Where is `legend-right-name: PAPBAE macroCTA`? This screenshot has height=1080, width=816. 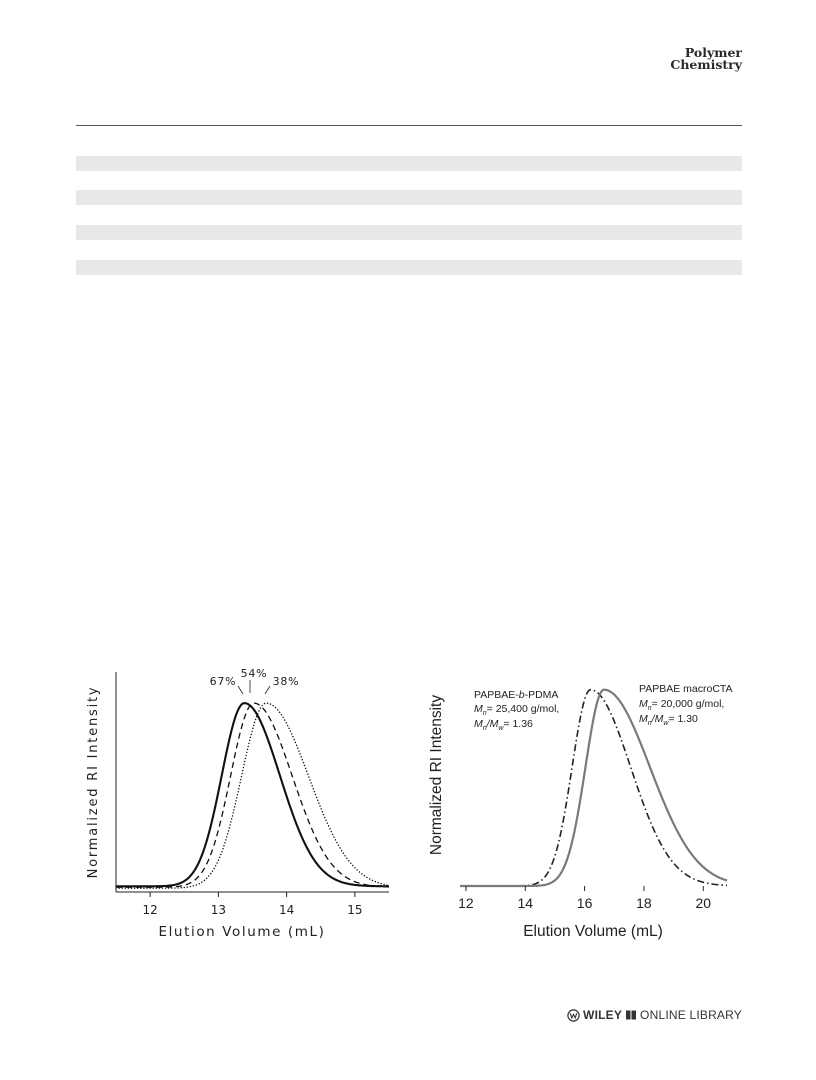
legend-right-name: PAPBAE macroCTA is located at coordinates (686, 689).